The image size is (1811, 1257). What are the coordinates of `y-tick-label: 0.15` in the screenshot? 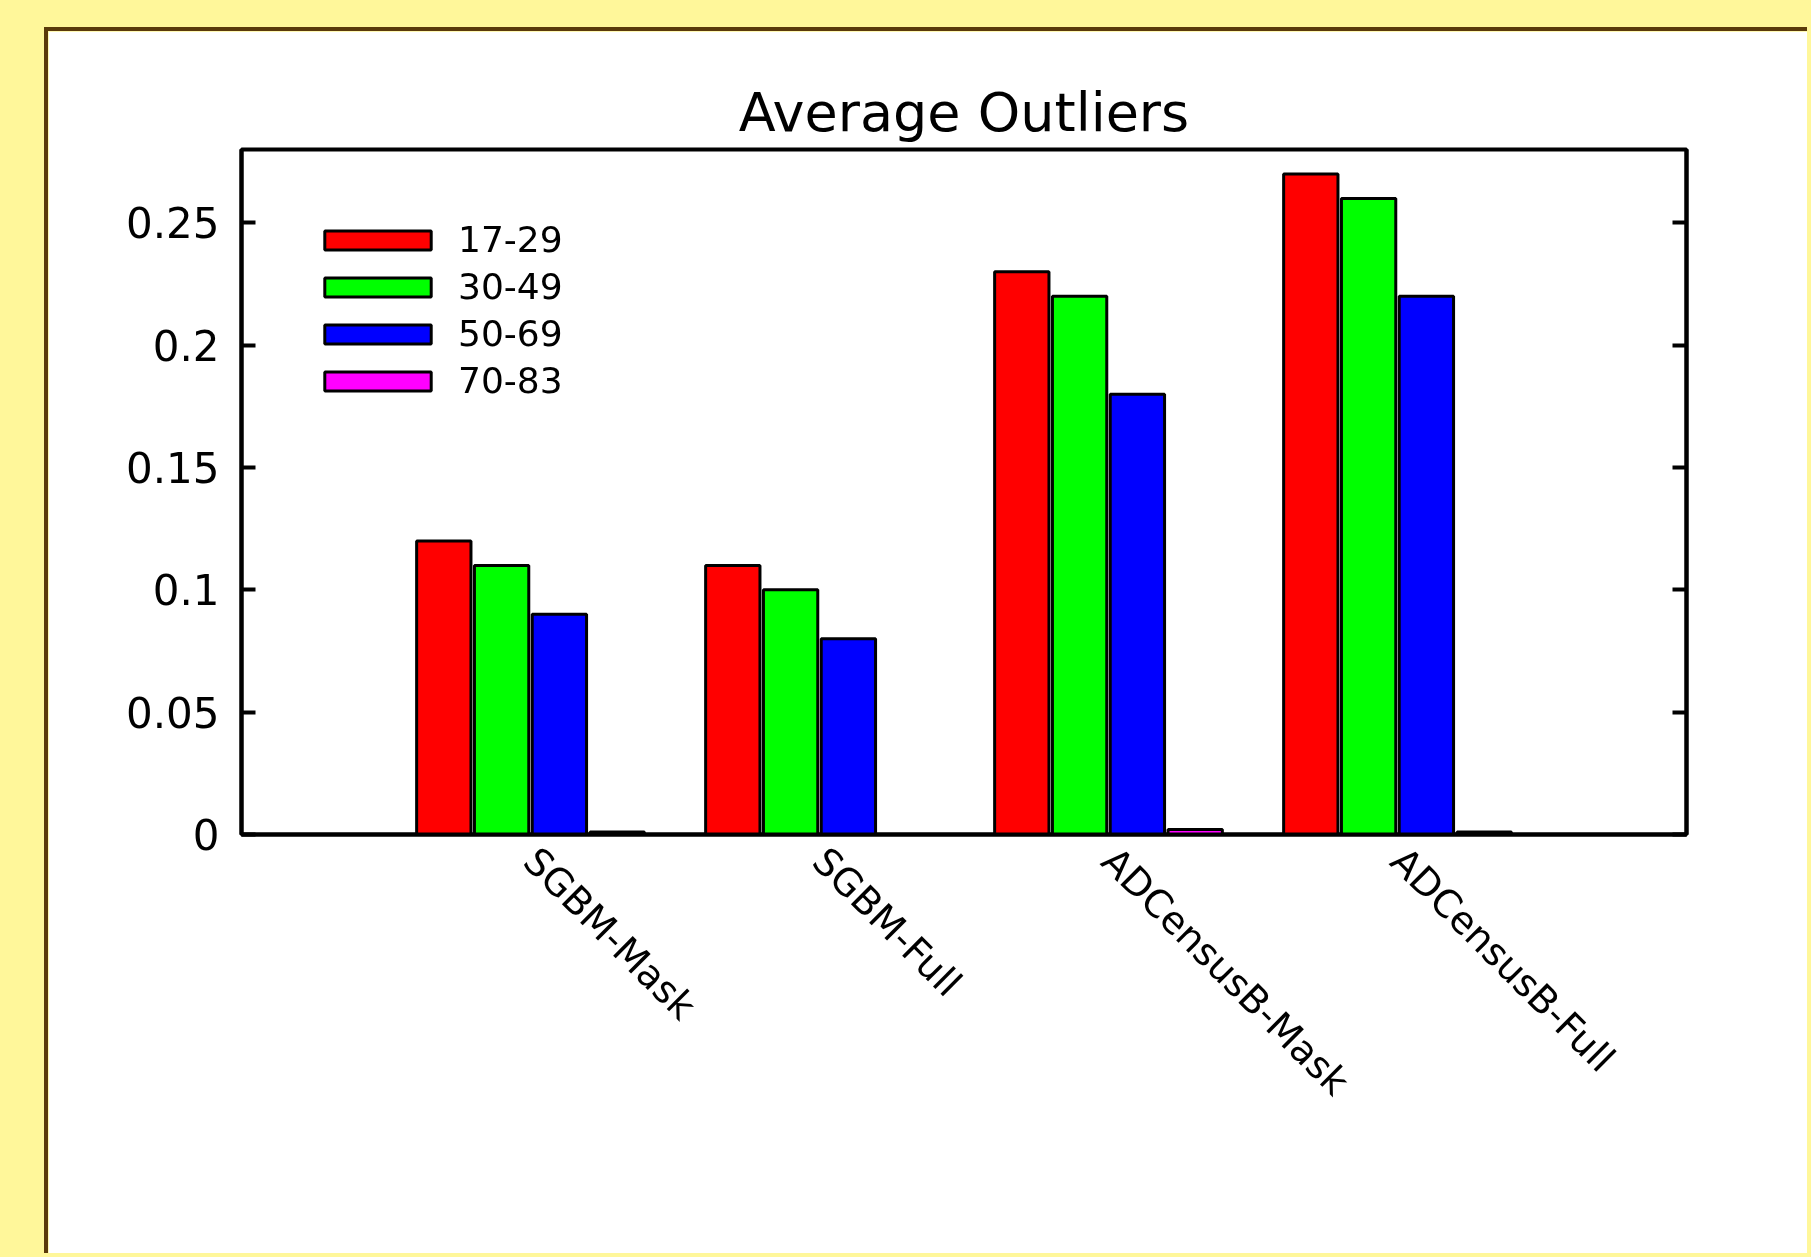 It's located at (172, 469).